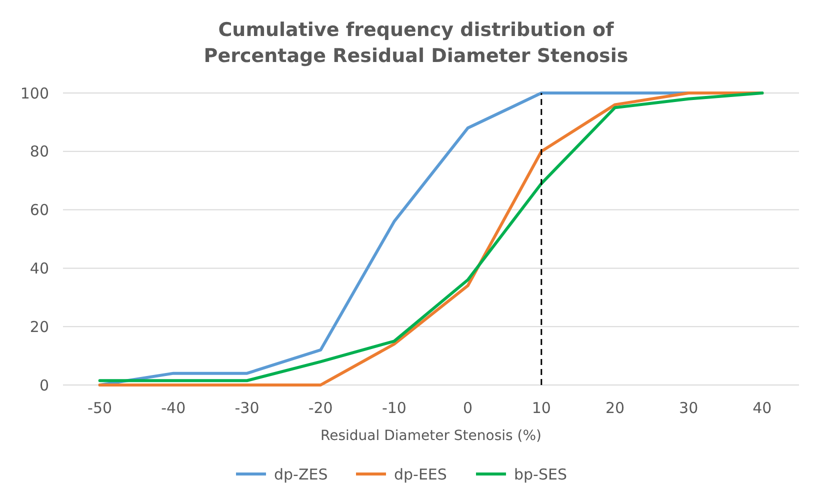  What do you see at coordinates (34, 93) in the screenshot?
I see `y-tick-label: 100` at bounding box center [34, 93].